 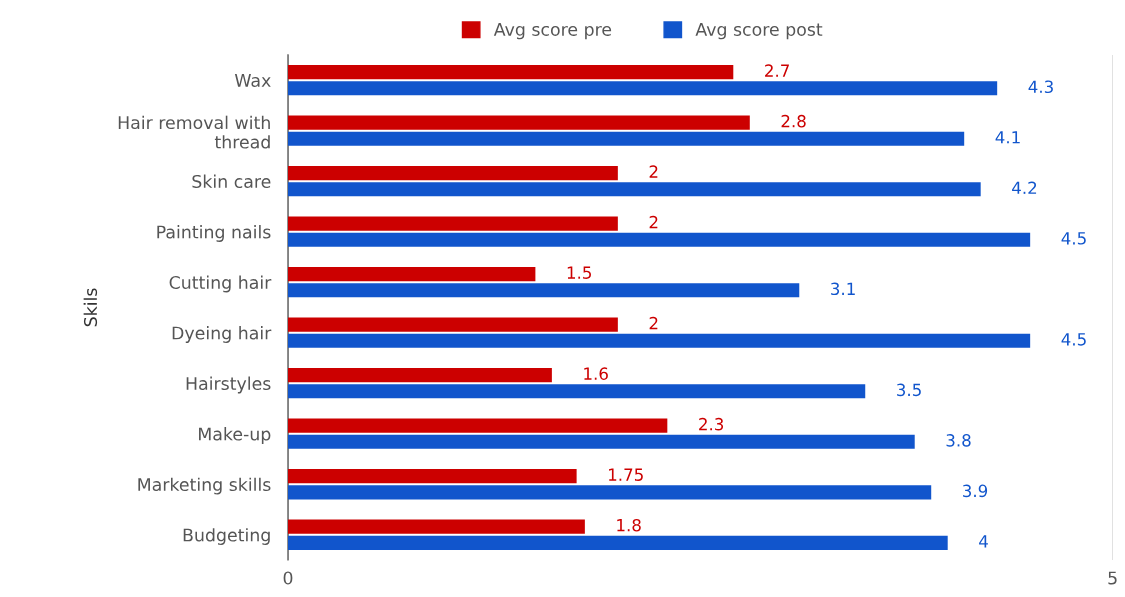 What do you see at coordinates (1112, 578) in the screenshot?
I see `x-tick-label: 5` at bounding box center [1112, 578].